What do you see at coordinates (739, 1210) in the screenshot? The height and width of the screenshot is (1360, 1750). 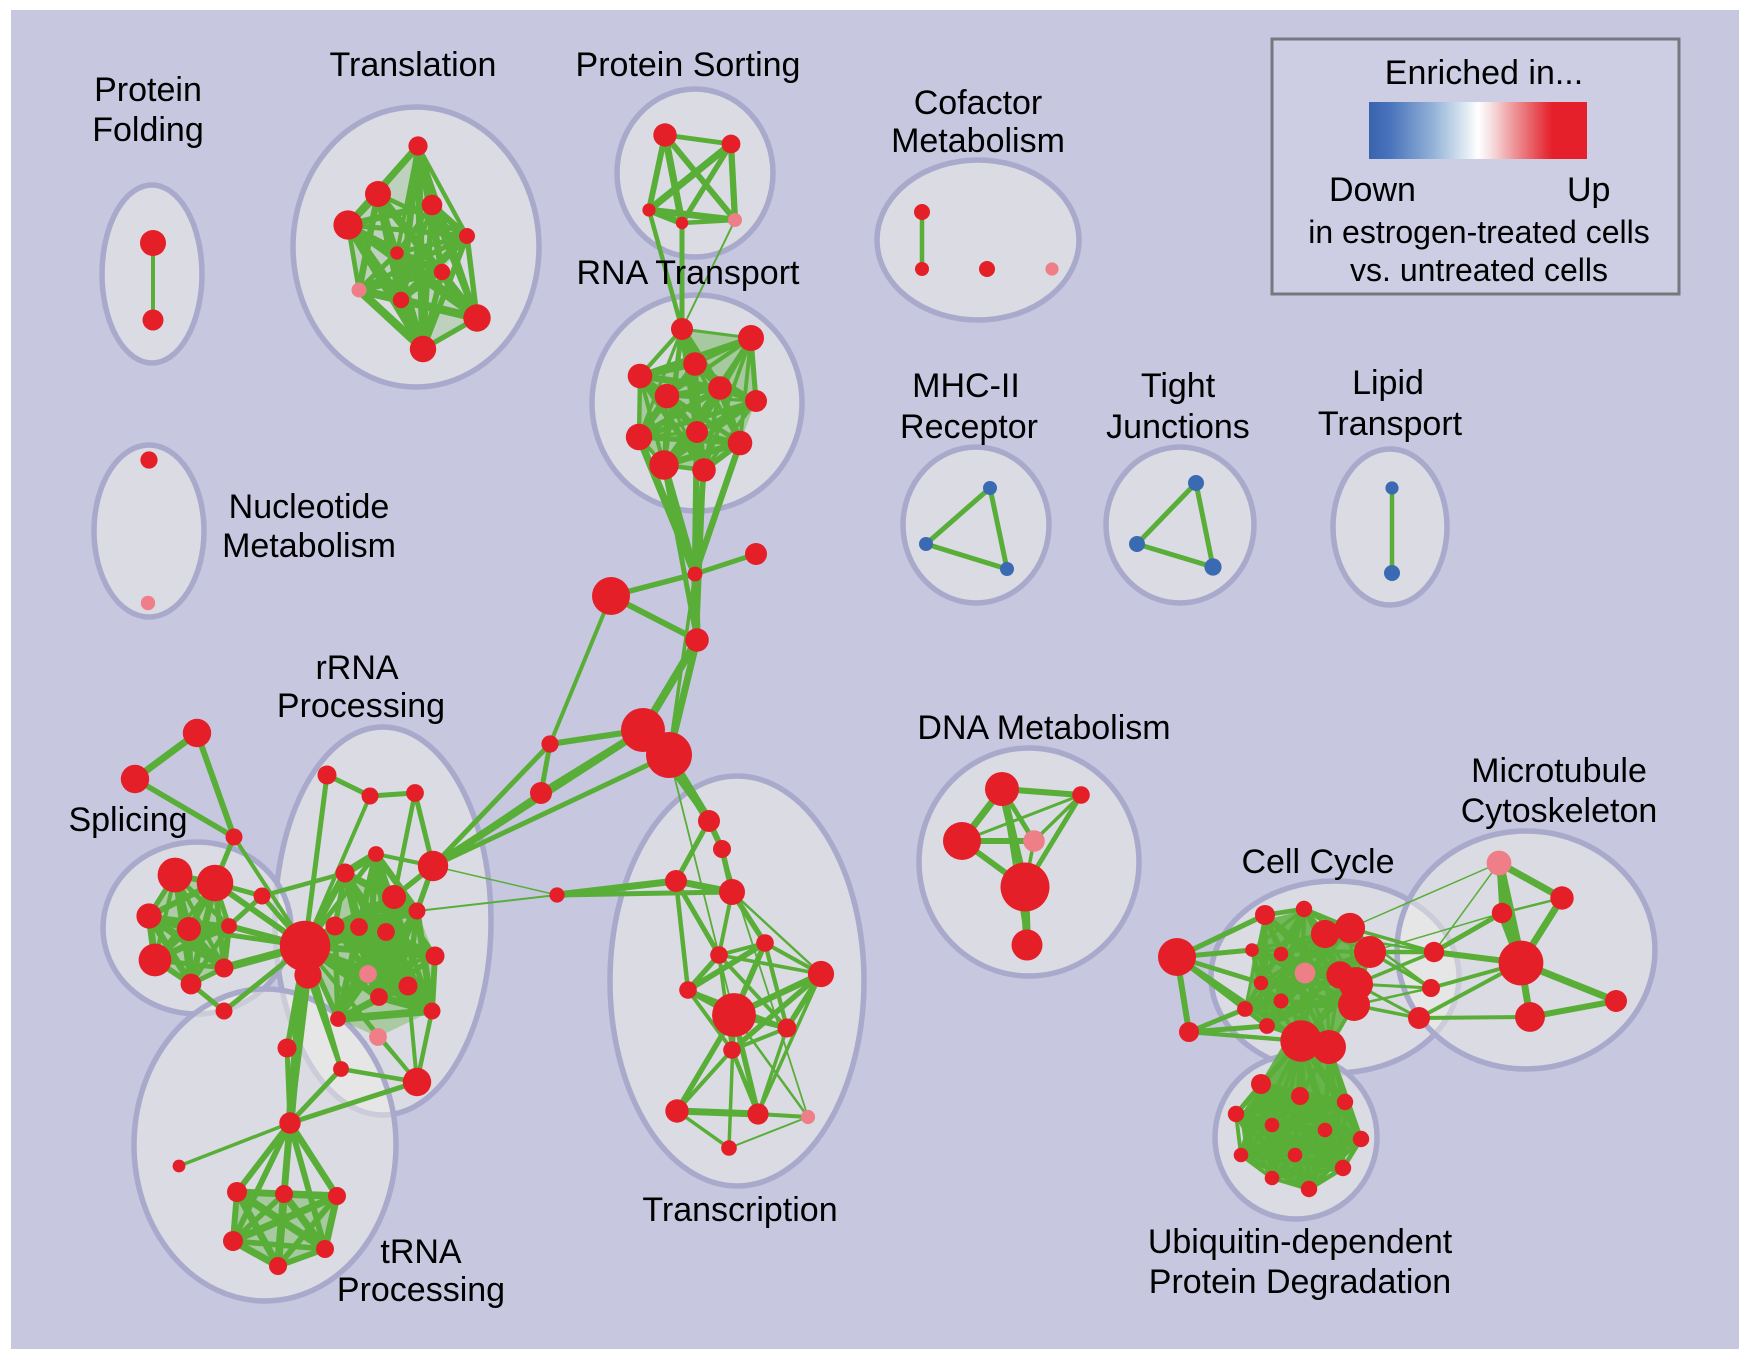 I see `svg-text: Transcription` at bounding box center [739, 1210].